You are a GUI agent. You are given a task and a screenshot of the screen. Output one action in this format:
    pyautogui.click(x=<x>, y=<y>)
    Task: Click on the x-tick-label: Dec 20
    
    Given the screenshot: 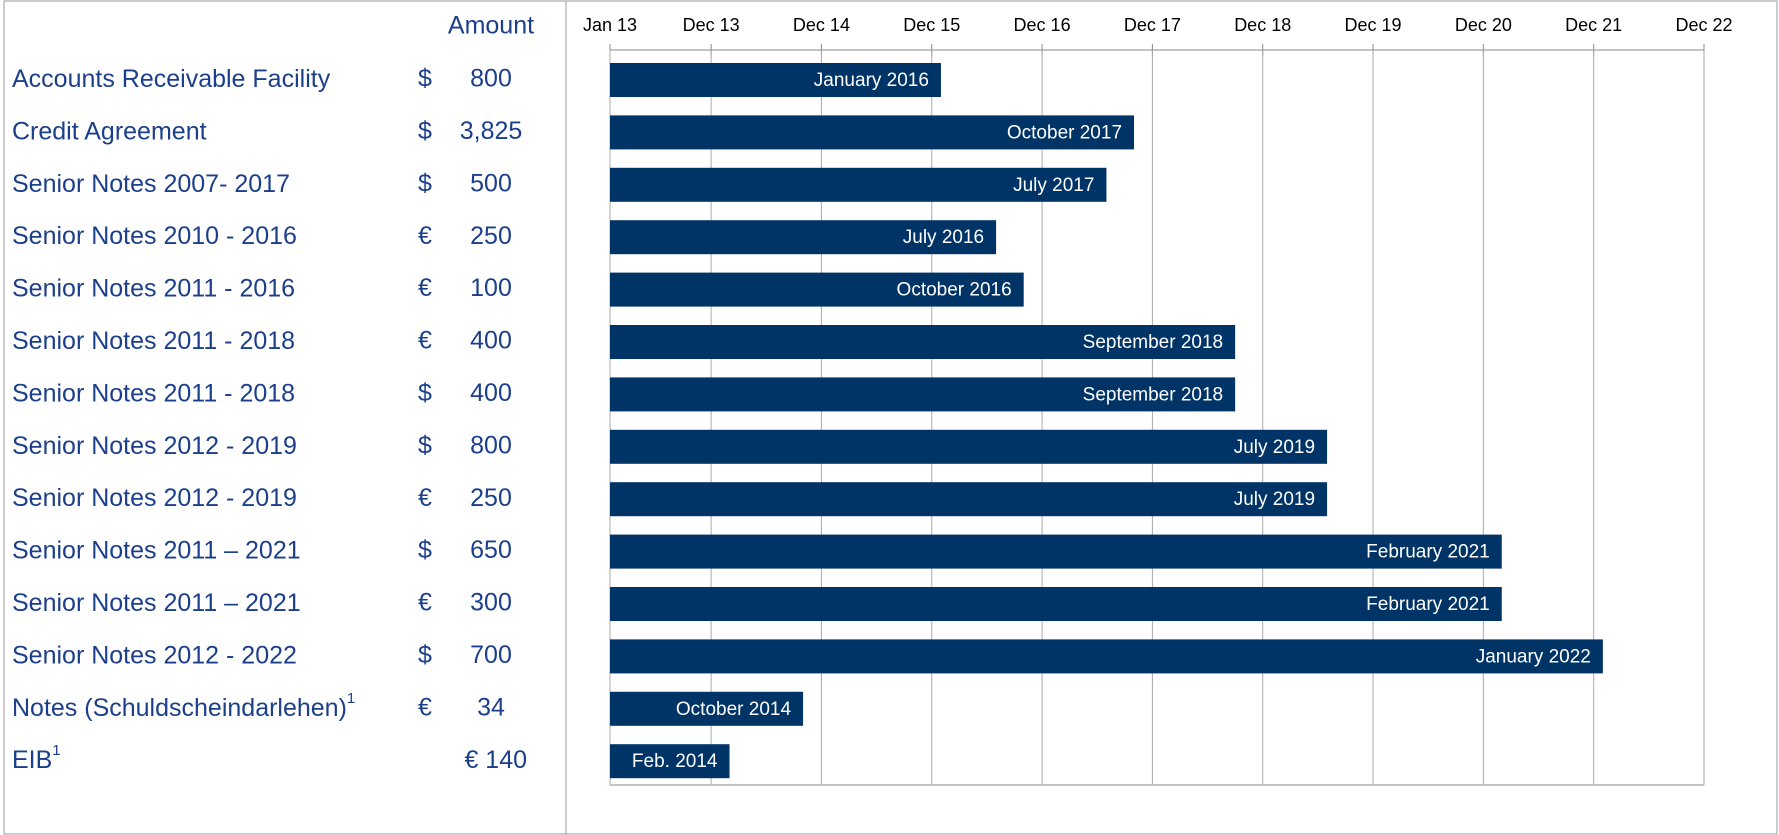 What is the action you would take?
    pyautogui.click(x=1483, y=25)
    